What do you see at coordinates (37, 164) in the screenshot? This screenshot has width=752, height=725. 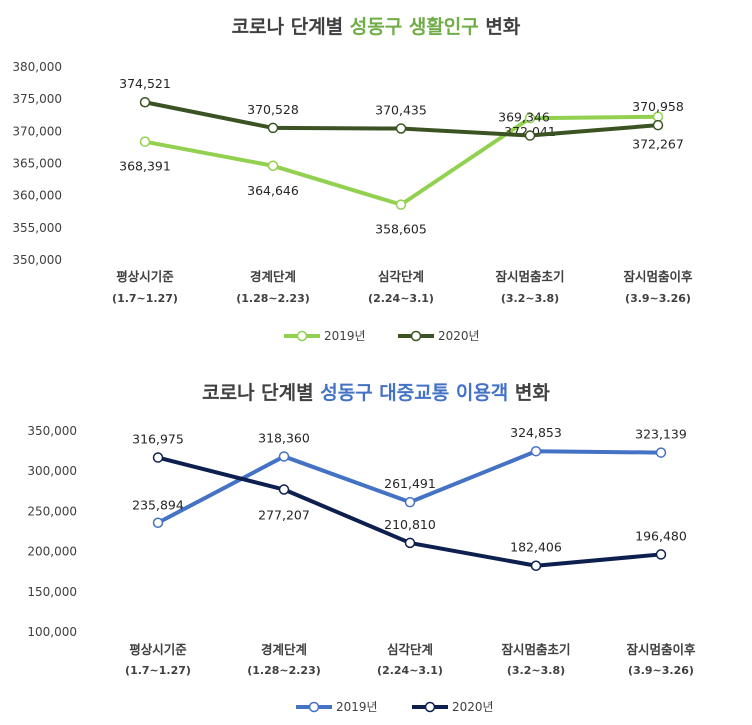 I see `y-tick-label: 365,000` at bounding box center [37, 164].